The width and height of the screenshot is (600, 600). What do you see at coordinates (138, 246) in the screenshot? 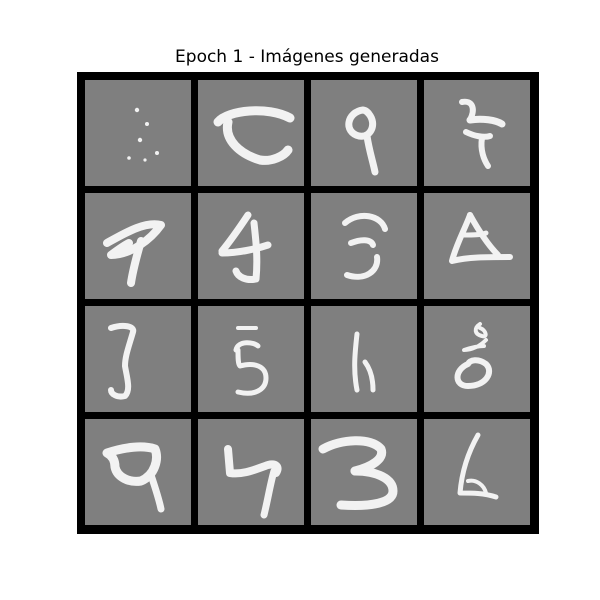
I see `generated-image-r1-c0` at bounding box center [138, 246].